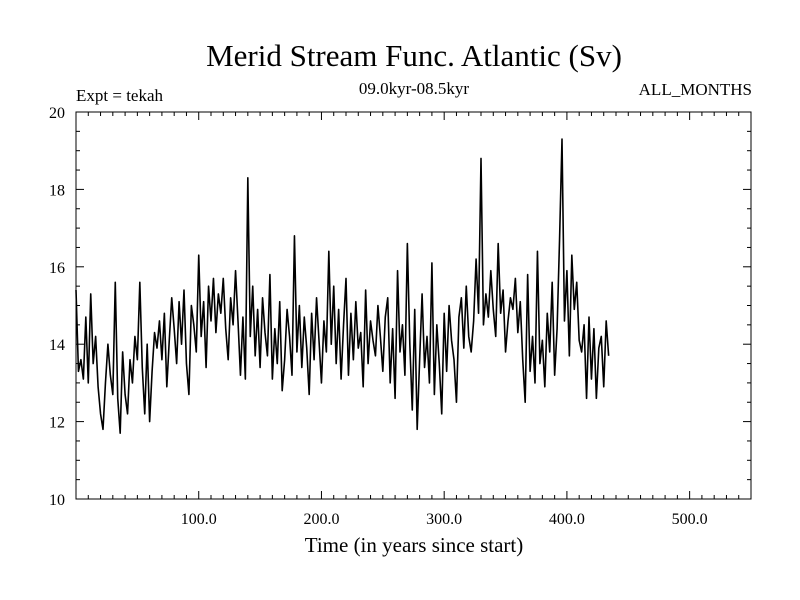 The height and width of the screenshot is (600, 800). Describe the element at coordinates (120, 95) in the screenshot. I see `experiment-label: Expt = tekah` at that location.